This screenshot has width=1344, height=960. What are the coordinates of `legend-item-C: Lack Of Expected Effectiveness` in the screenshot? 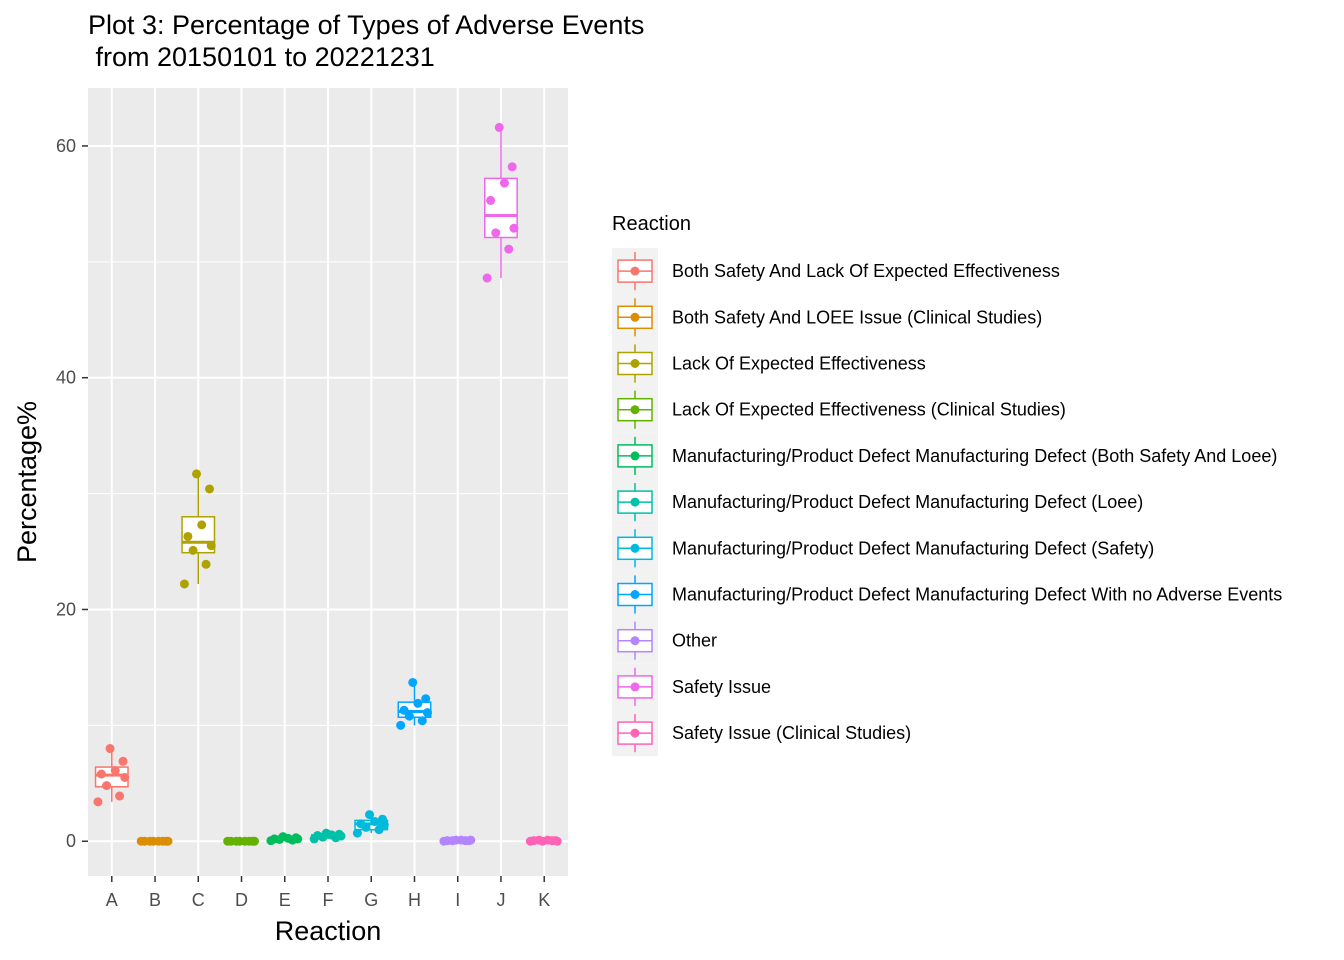 It's located at (769, 363).